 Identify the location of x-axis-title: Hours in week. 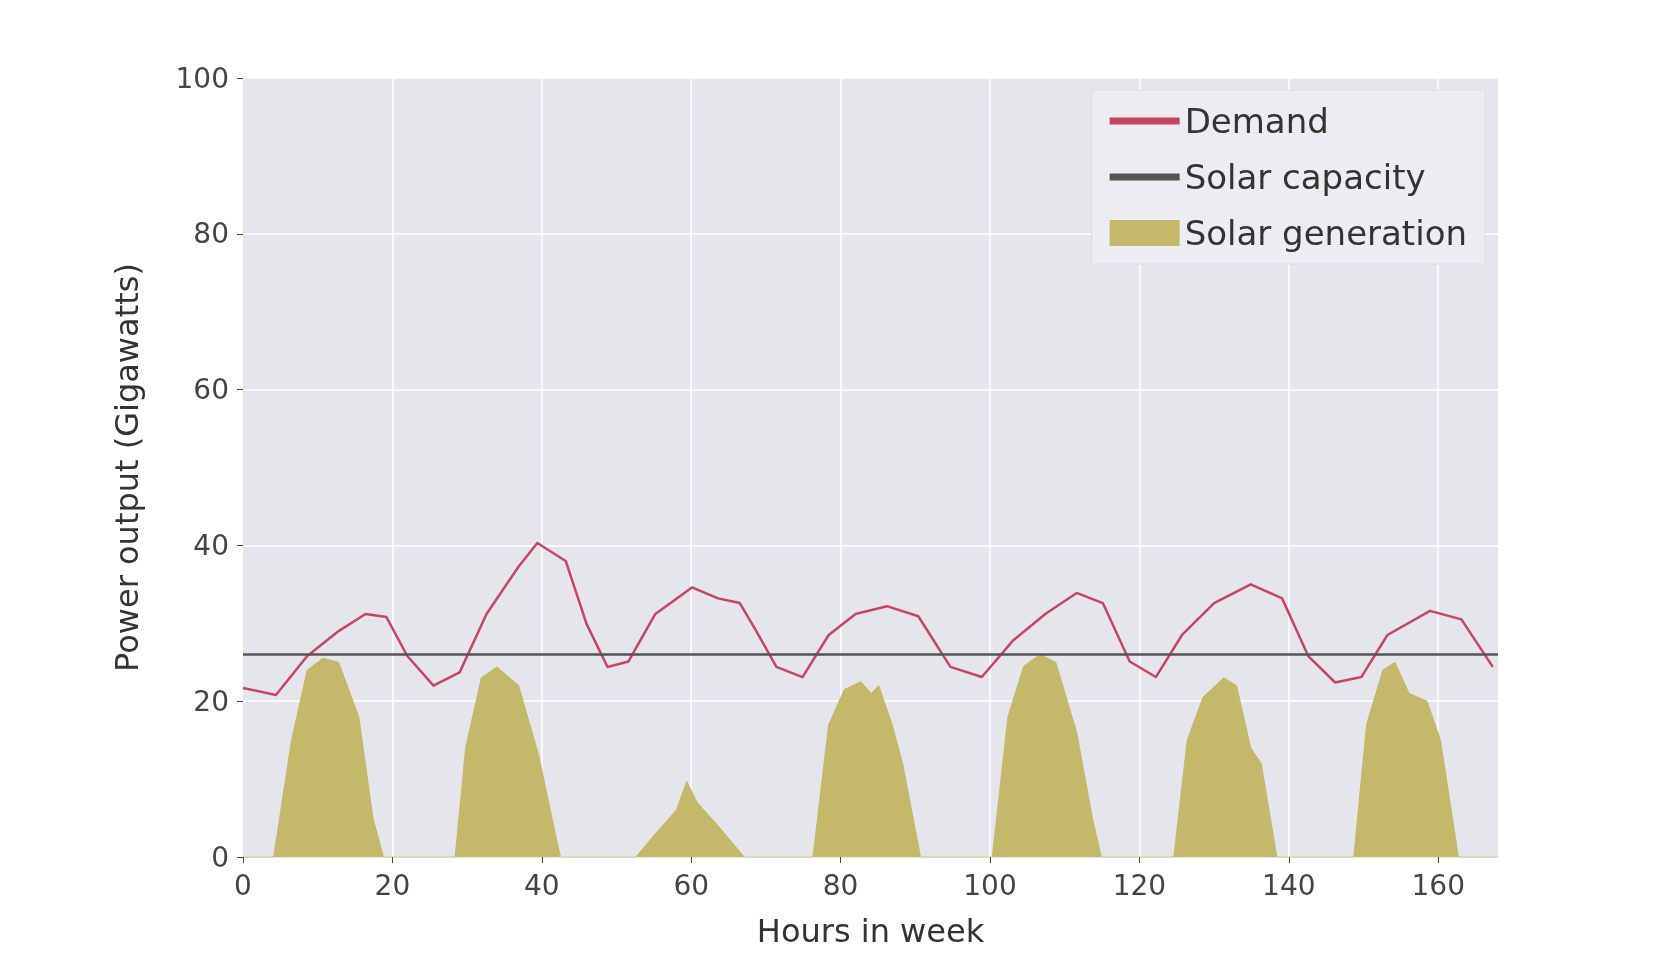
(870, 931).